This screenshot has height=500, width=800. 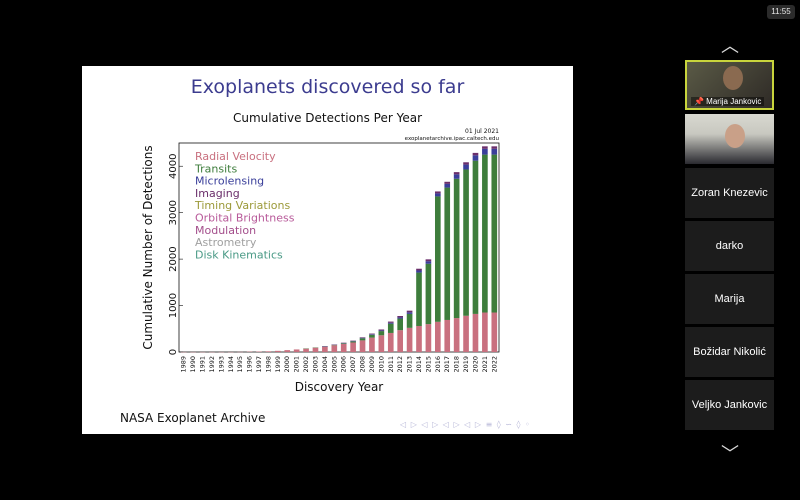 What do you see at coordinates (242, 205) in the screenshot?
I see `legend-entry: Timing Variations` at bounding box center [242, 205].